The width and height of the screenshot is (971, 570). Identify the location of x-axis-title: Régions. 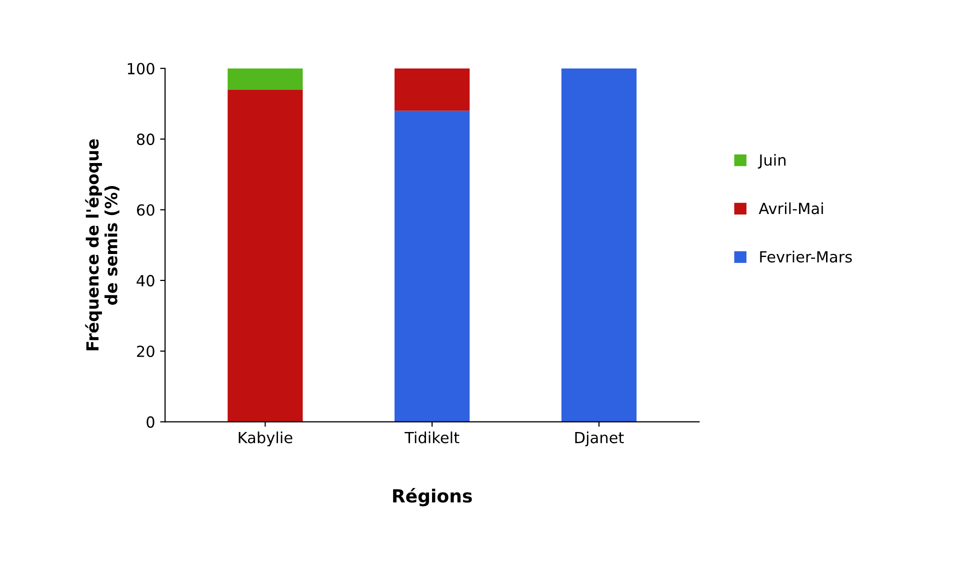
(432, 497).